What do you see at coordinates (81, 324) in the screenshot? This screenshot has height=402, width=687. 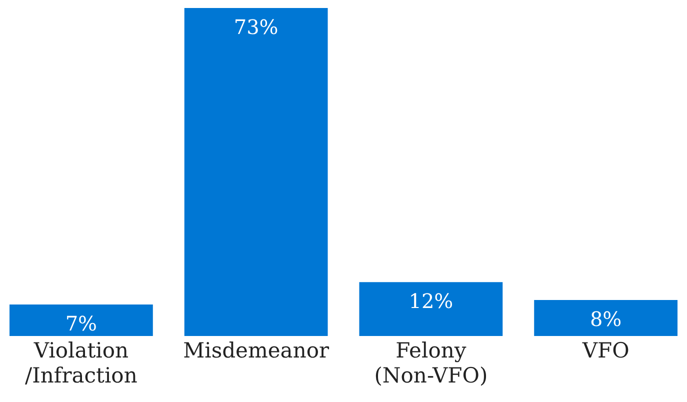 I see `data-label: 7%` at bounding box center [81, 324].